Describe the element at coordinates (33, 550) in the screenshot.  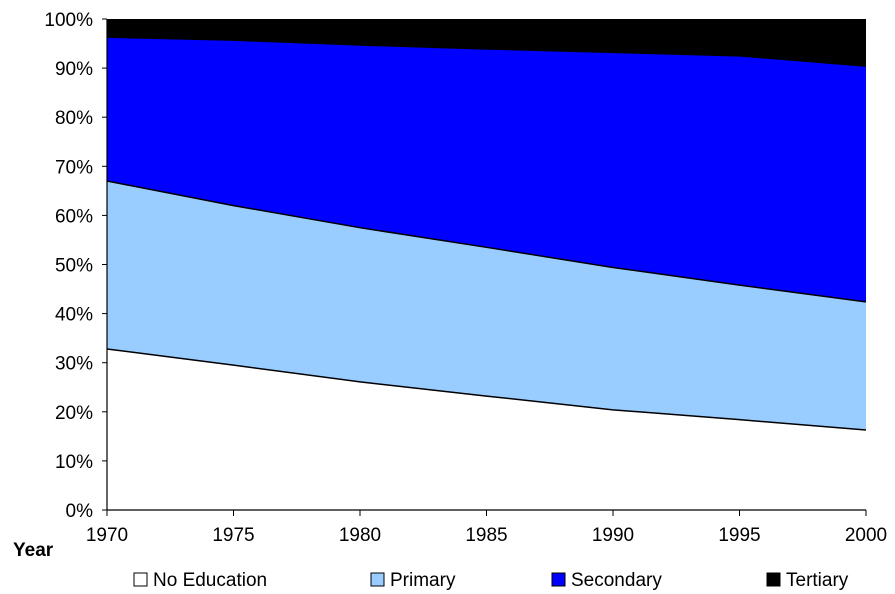
I see `x-axis-title: Year` at that location.